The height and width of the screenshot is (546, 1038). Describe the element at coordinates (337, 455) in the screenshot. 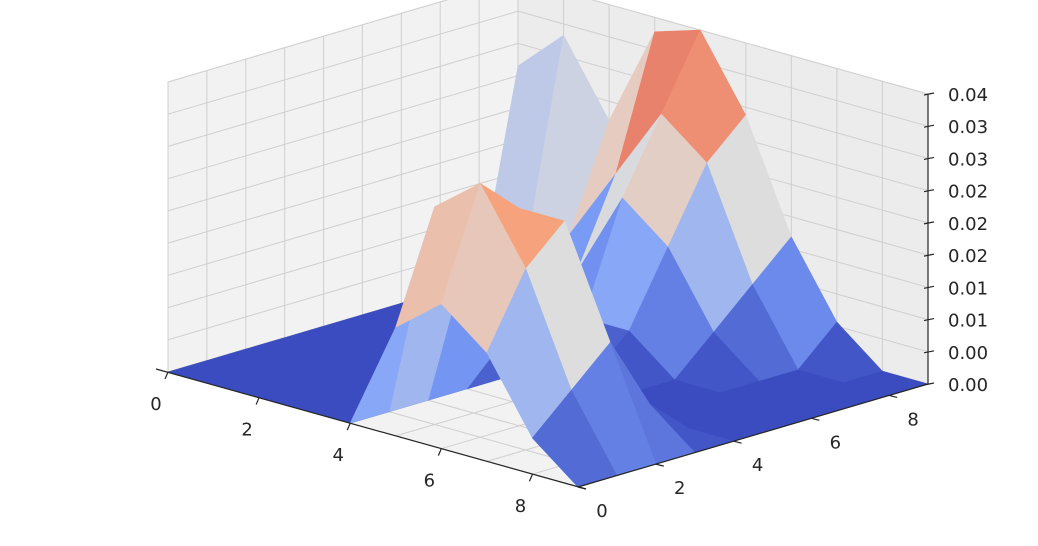

I see `x-tick-label: 4` at that location.